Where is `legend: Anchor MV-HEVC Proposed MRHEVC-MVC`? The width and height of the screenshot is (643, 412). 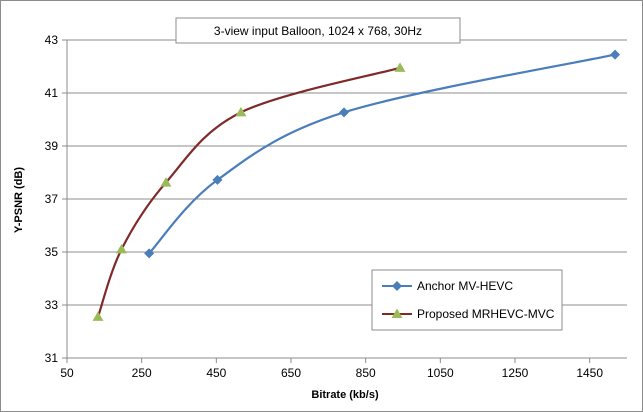
legend: Anchor MV-HEVC Proposed MRHEVC-MVC is located at coordinates (467, 300).